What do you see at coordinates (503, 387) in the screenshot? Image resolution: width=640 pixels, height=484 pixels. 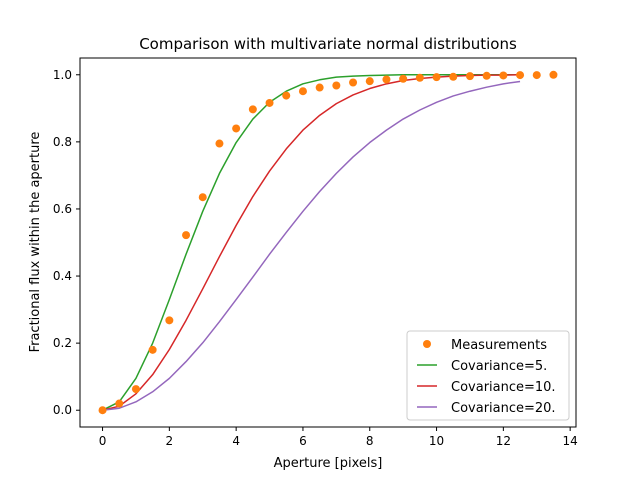 I see `legend-label: Covariance=10.` at bounding box center [503, 387].